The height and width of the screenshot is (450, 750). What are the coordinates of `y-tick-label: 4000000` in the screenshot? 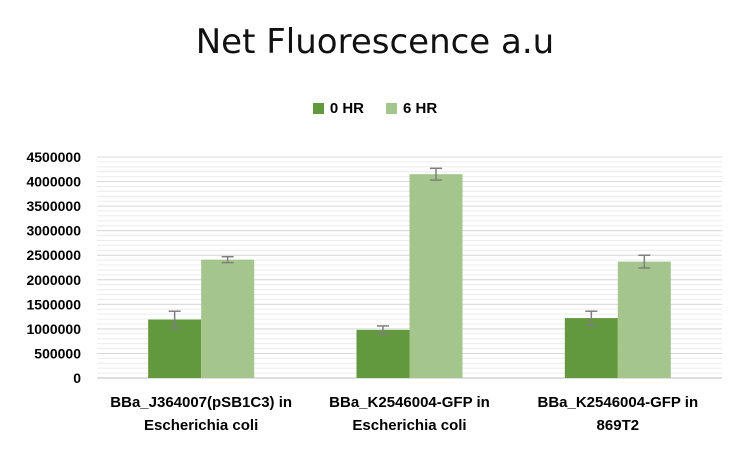 It's located at (53, 182).